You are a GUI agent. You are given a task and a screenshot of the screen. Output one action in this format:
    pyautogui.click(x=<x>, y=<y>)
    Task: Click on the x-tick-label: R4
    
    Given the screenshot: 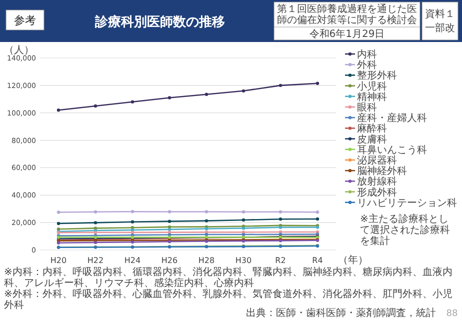 What is the action you would take?
    pyautogui.click(x=317, y=260)
    